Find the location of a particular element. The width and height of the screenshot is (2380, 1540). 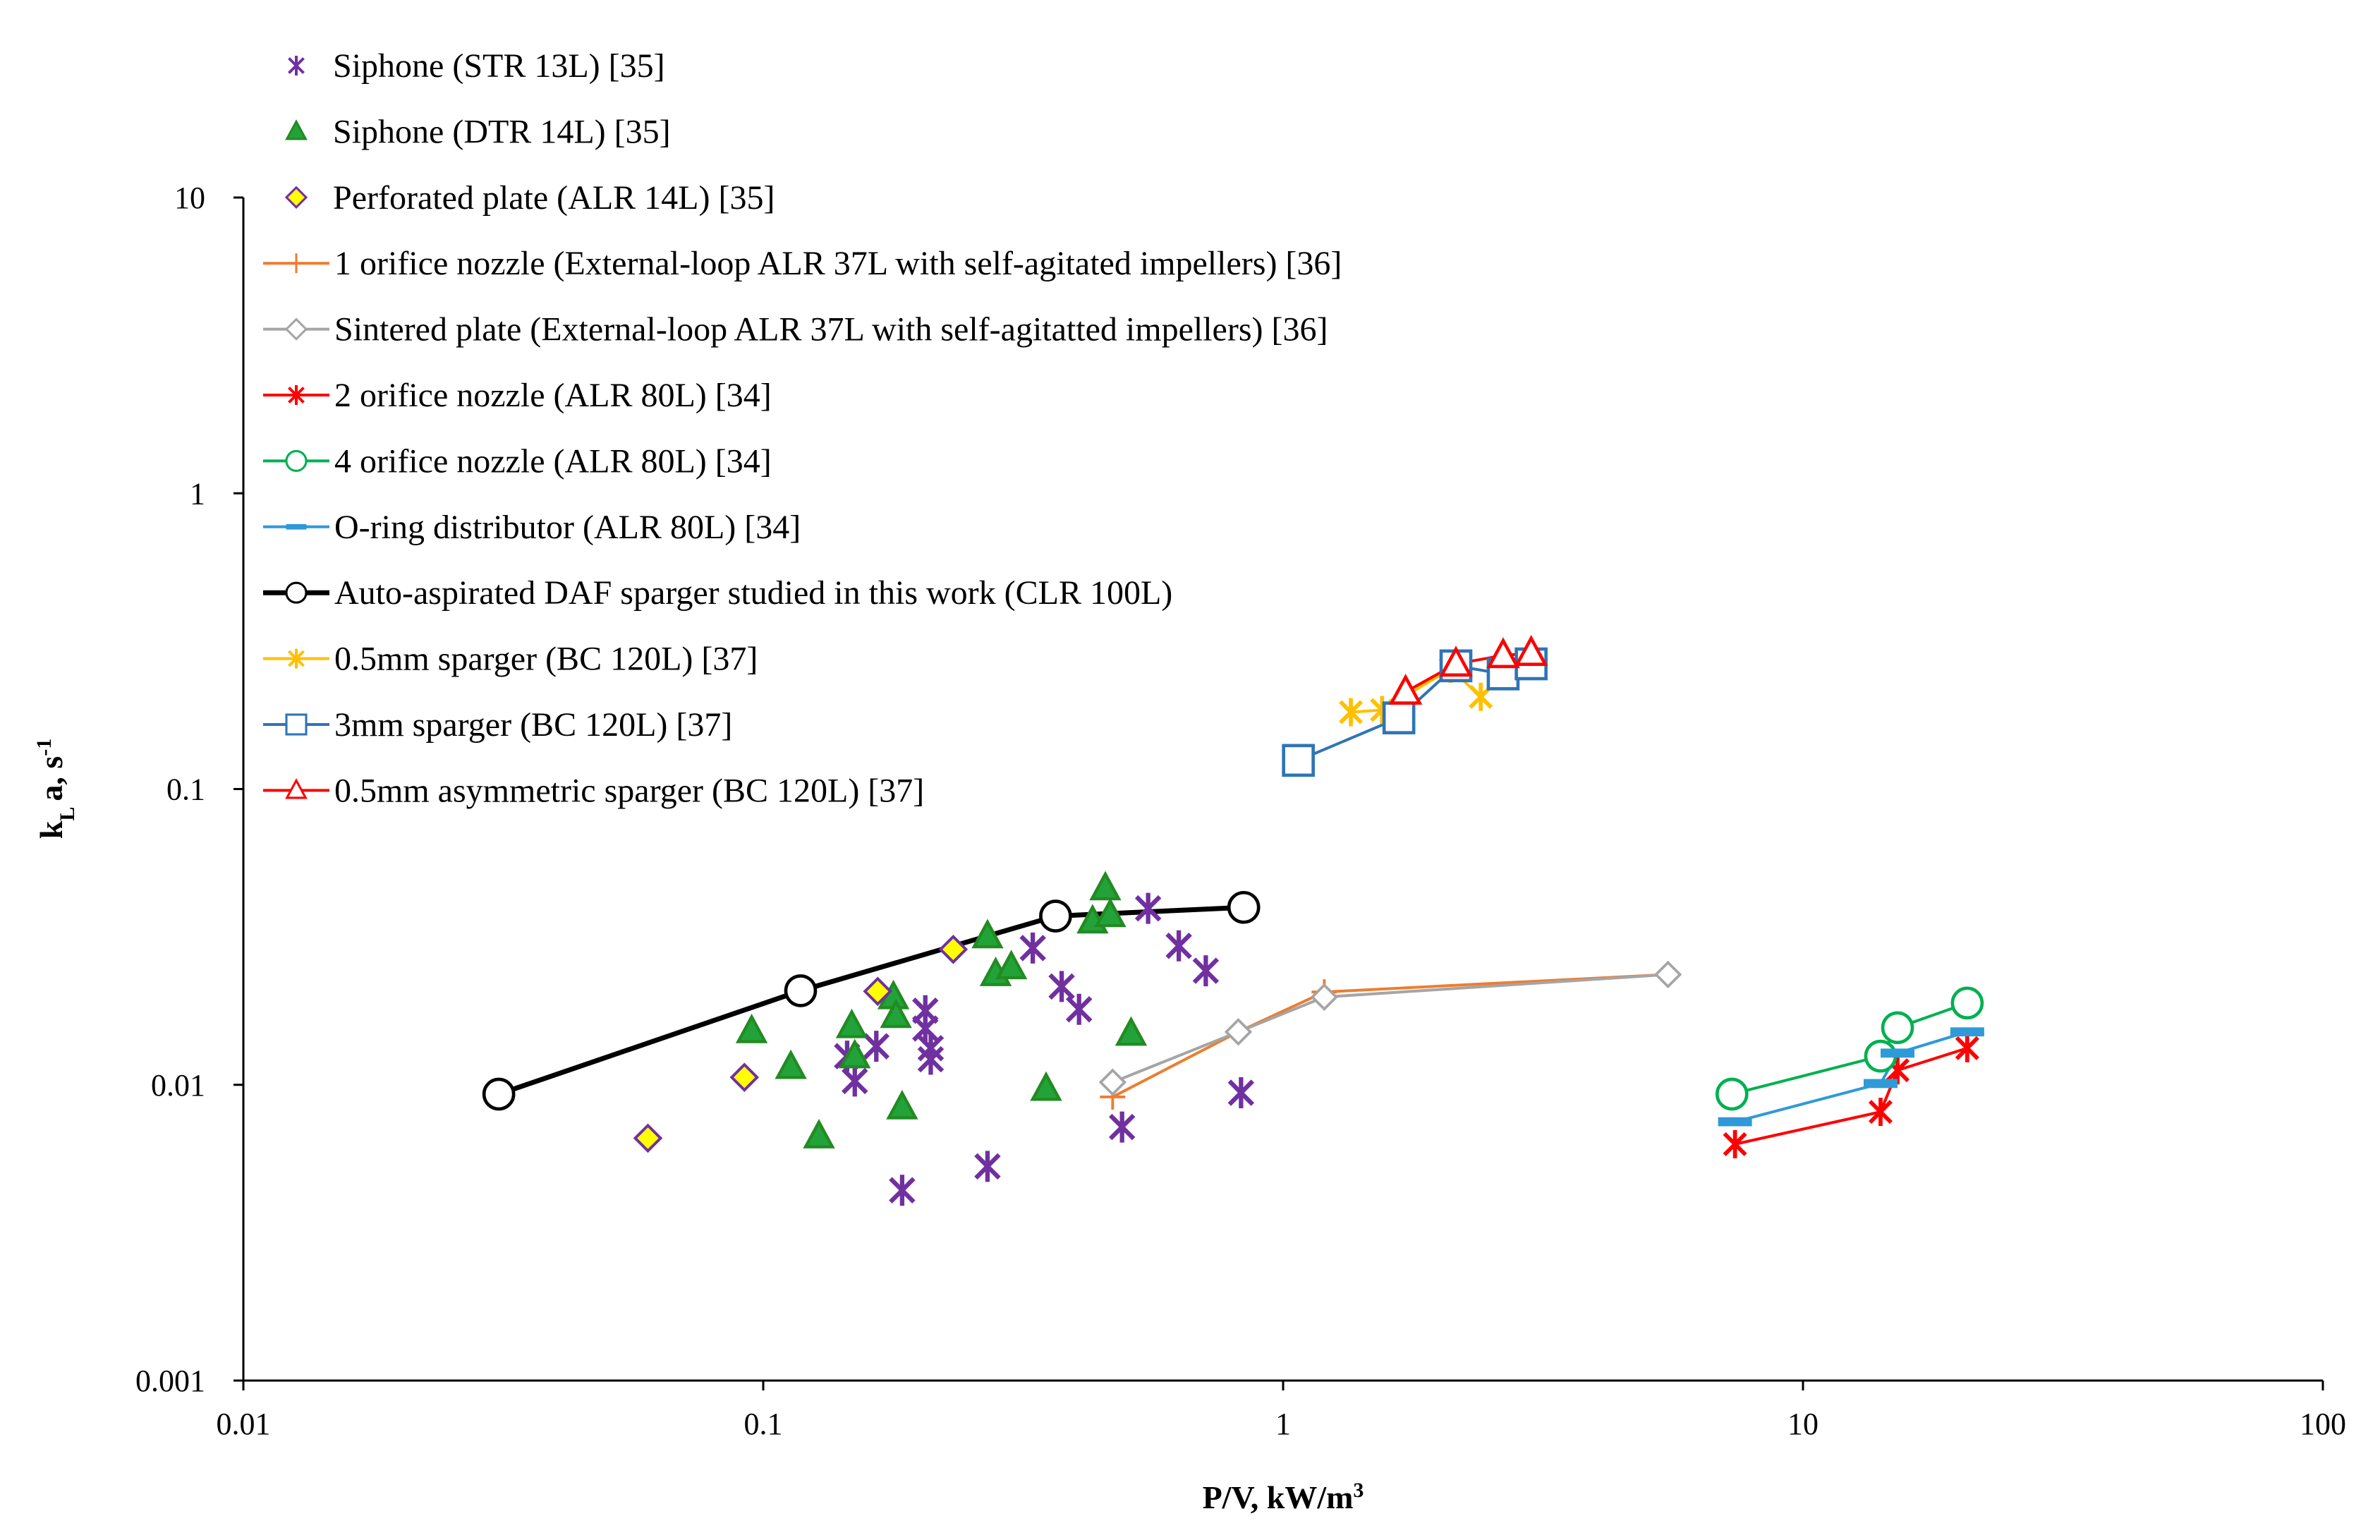

legend-label: 4 orifice nozzle (ALR 80L) [34] is located at coordinates (553, 461).